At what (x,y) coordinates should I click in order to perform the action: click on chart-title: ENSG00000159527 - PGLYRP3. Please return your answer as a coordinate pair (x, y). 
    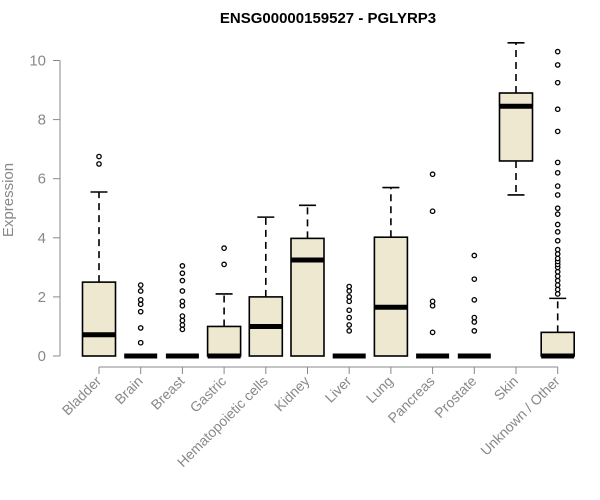
    Looking at the image, I should click on (328, 18).